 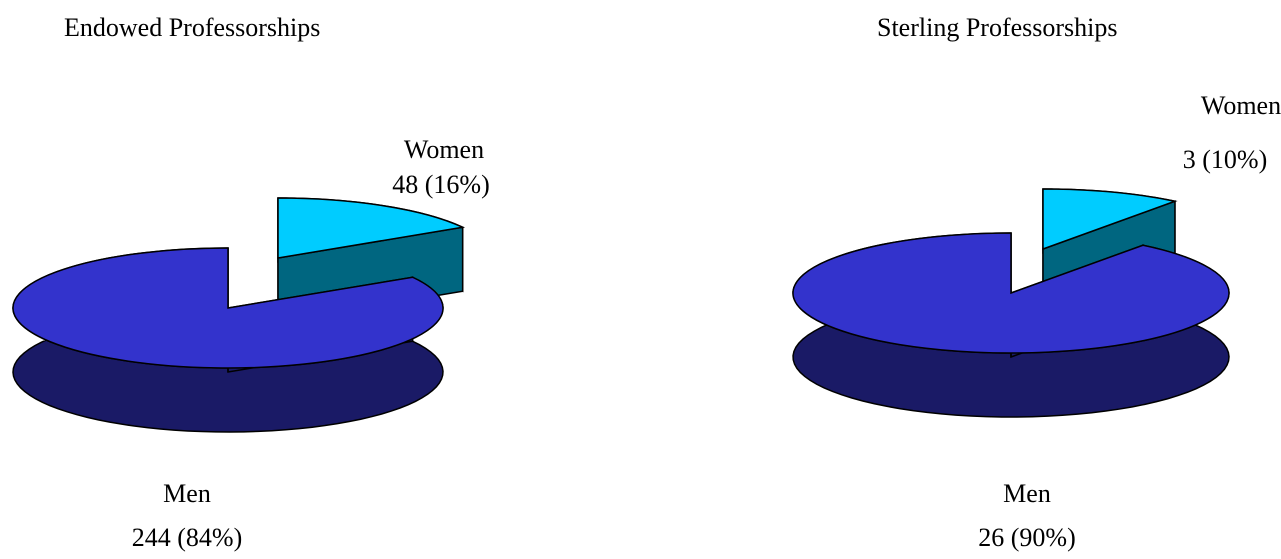 I want to click on chart-title: Endowed Professorships, so click(x=192, y=27).